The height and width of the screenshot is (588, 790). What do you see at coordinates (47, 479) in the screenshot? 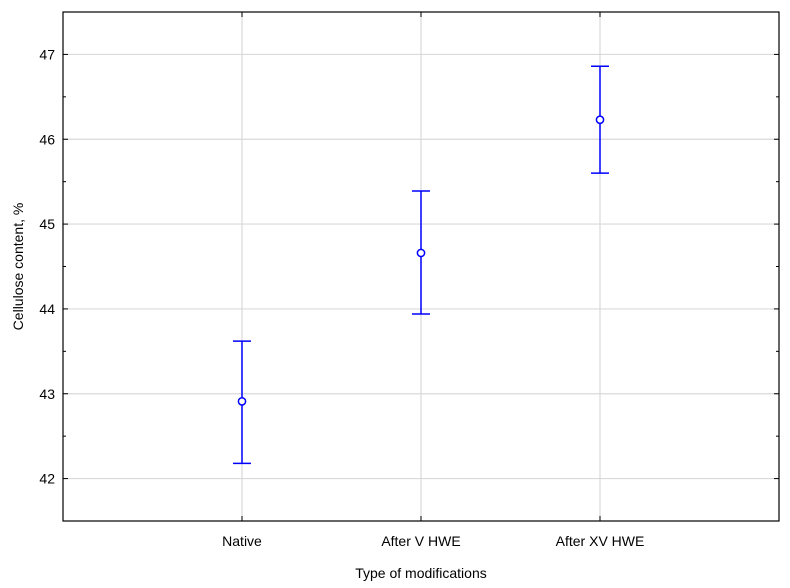
I see `y-tick-label: 42` at bounding box center [47, 479].